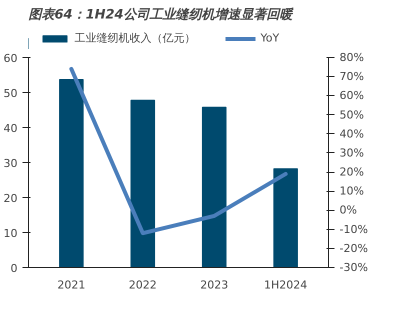 The height and width of the screenshot is (336, 413). I want to click on y2-tick-label: 20%, so click(352, 172).